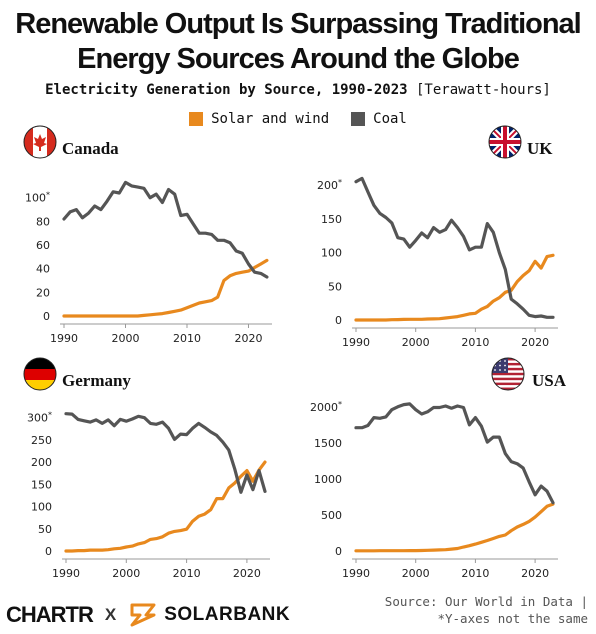  Describe the element at coordinates (165, 506) in the screenshot. I see `series-line-solar-and-wind-germany` at that location.